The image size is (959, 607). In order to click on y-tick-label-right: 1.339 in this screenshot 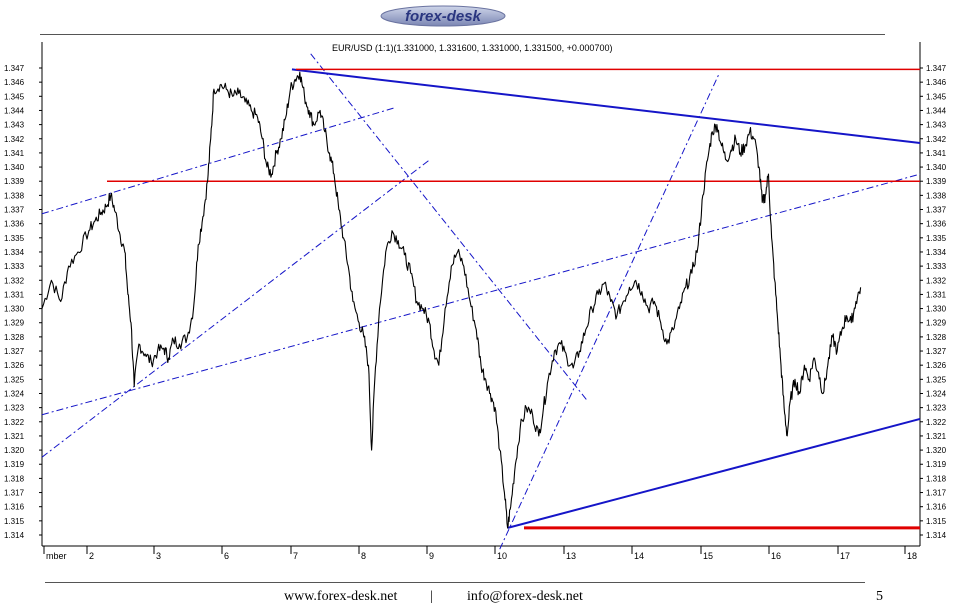, I will do `click(936, 181)`.